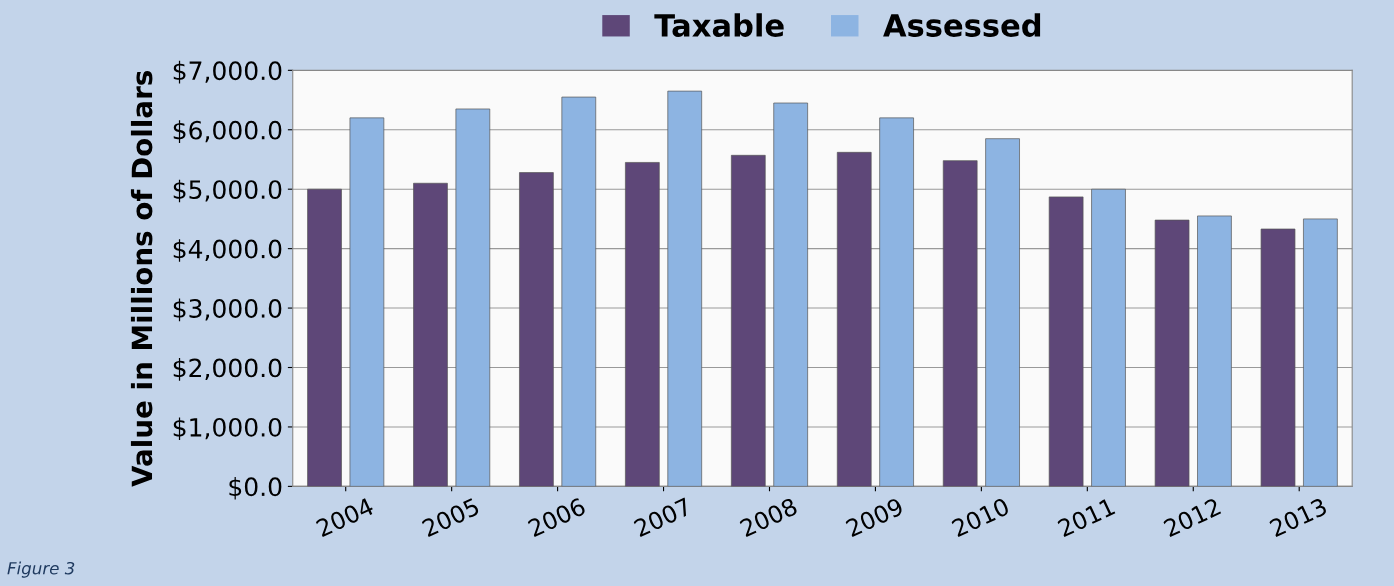 The width and height of the screenshot is (1394, 586). What do you see at coordinates (227, 369) in the screenshot?
I see `y-tick-label: $2,000.0` at bounding box center [227, 369].